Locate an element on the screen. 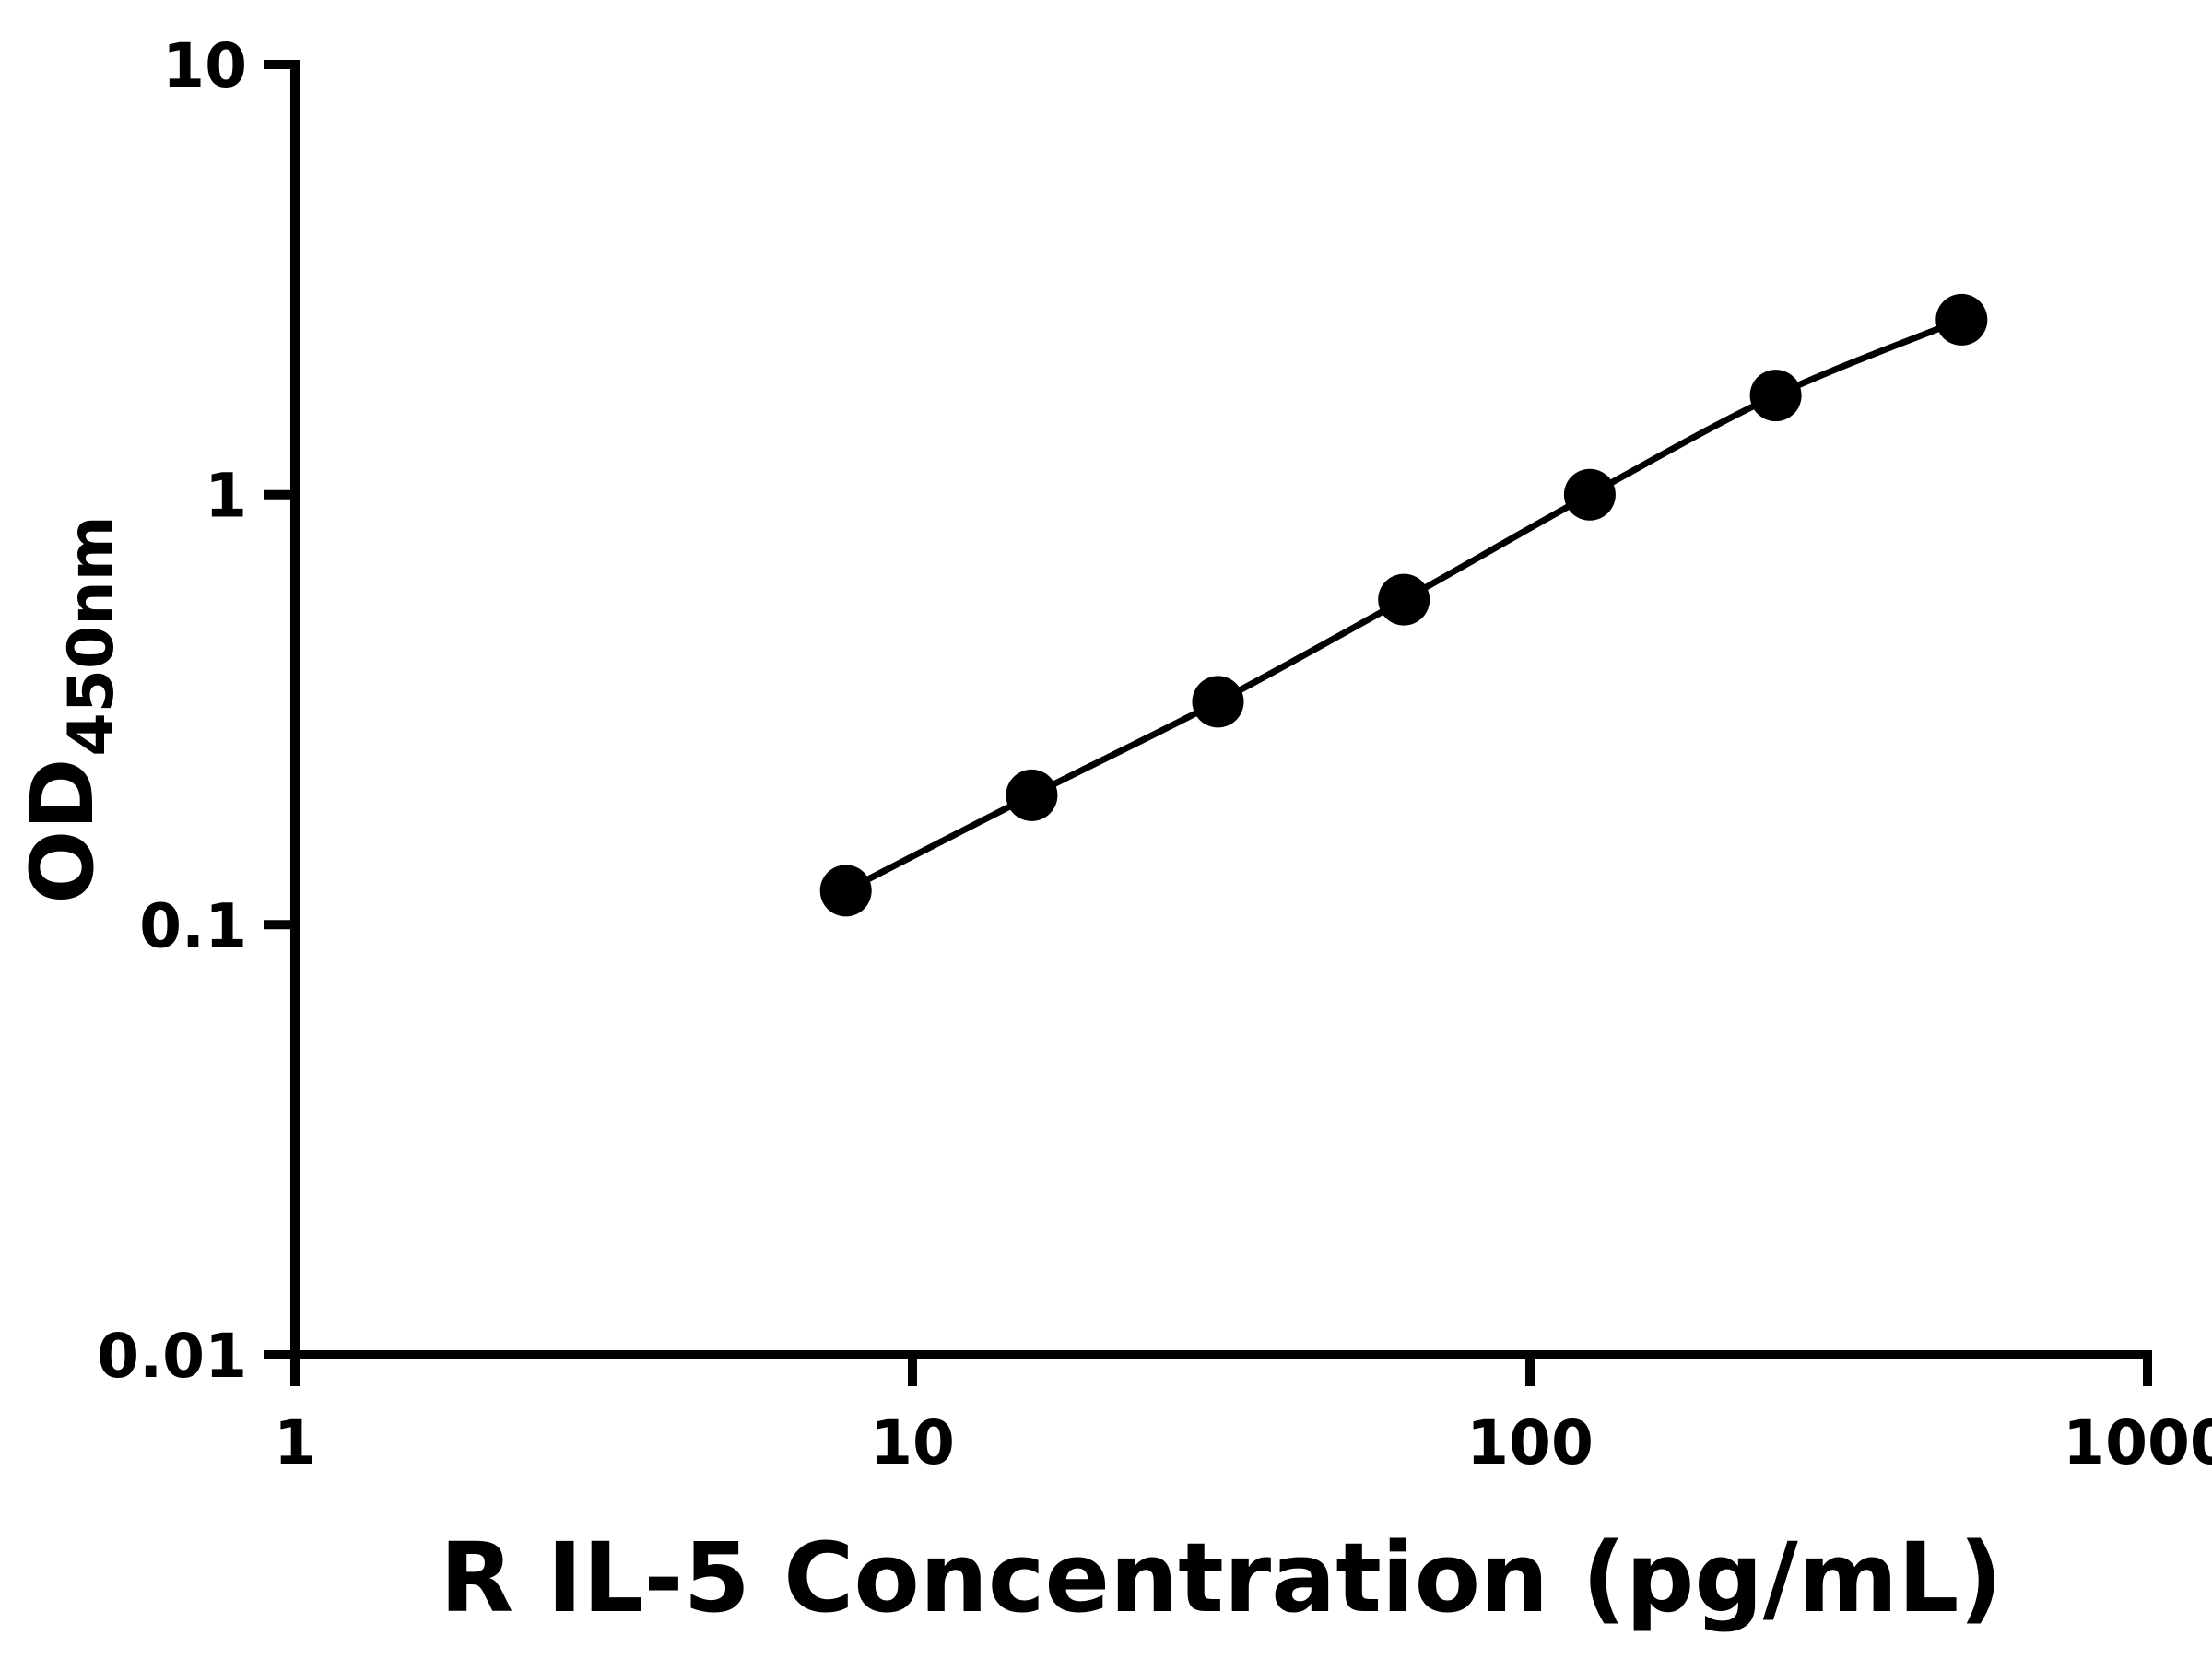 The height and width of the screenshot is (1659, 2212). x-tick-label: 1000 is located at coordinates (2137, 1442).